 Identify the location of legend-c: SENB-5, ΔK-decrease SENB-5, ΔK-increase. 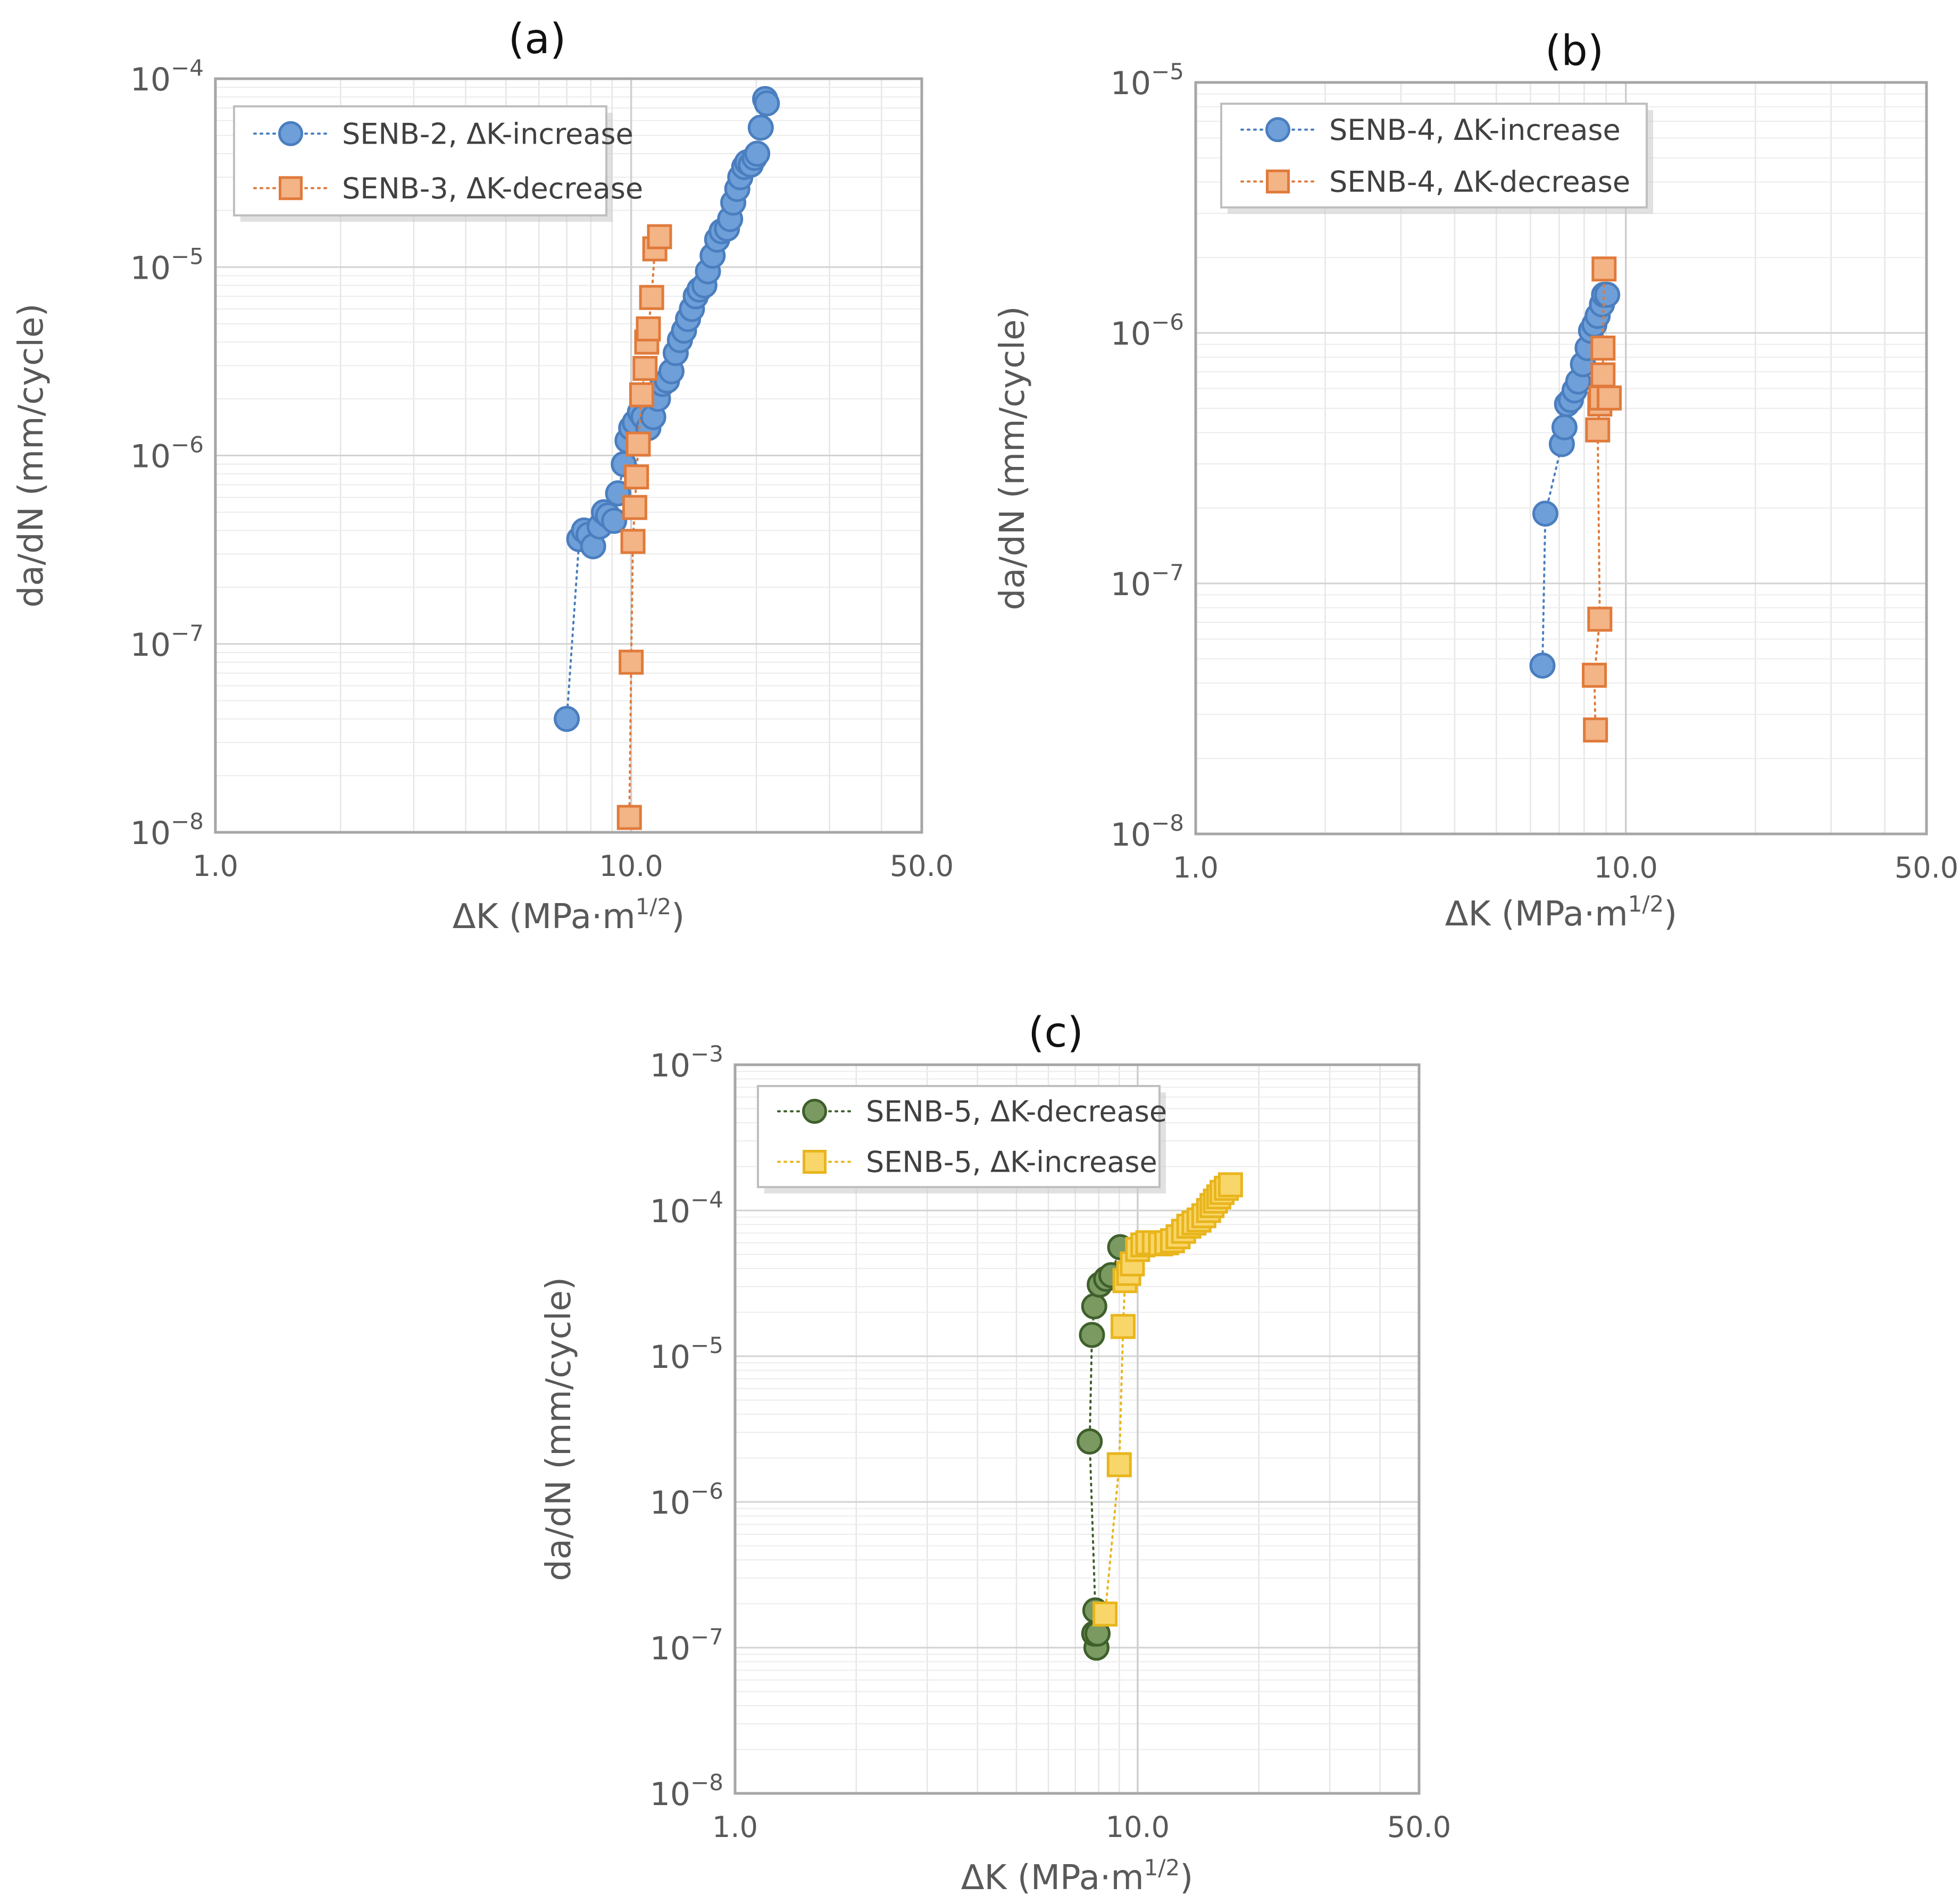
(962, 1139).